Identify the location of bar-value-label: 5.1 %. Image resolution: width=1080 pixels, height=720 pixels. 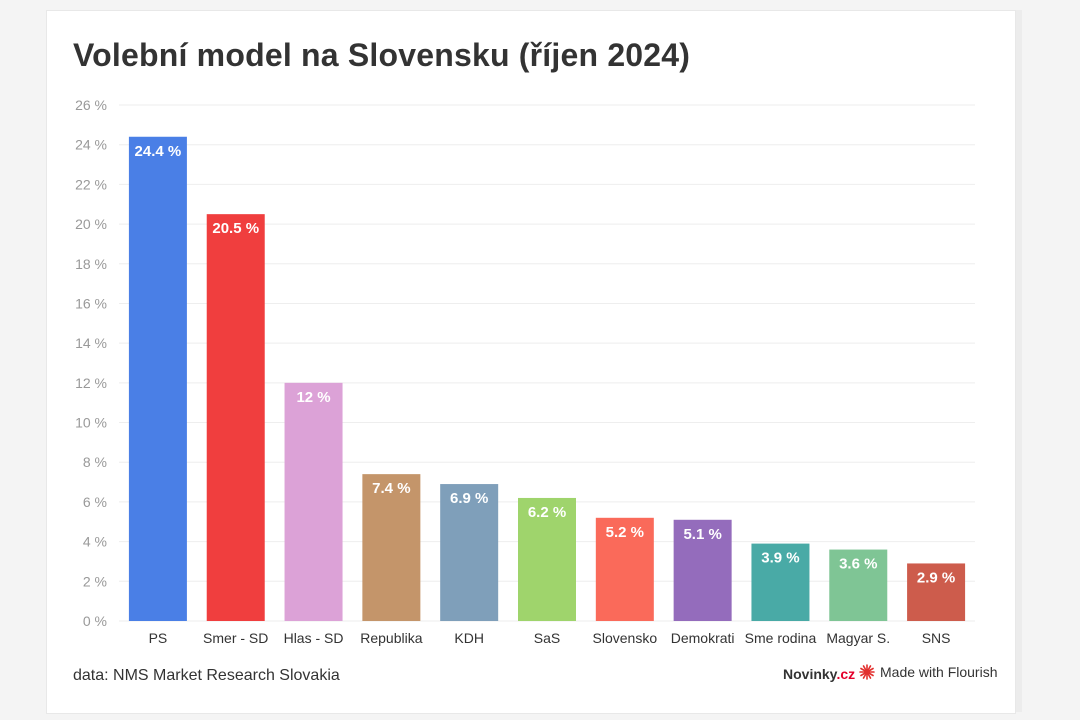
(702, 534).